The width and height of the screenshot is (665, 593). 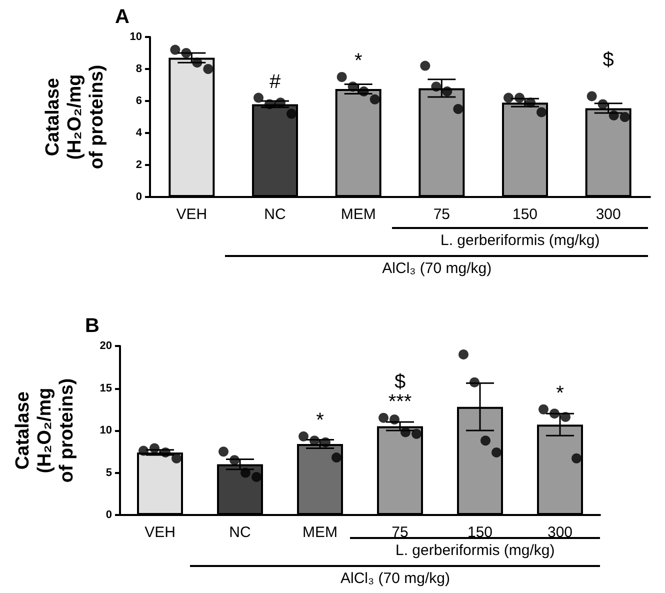 I want to click on y-tick-label: 15, so click(x=106, y=388).